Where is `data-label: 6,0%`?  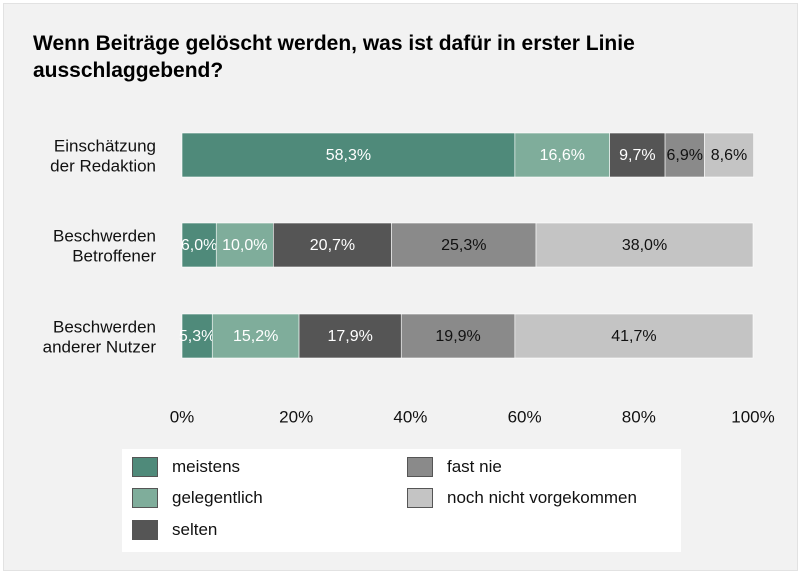
data-label: 6,0% is located at coordinates (199, 245).